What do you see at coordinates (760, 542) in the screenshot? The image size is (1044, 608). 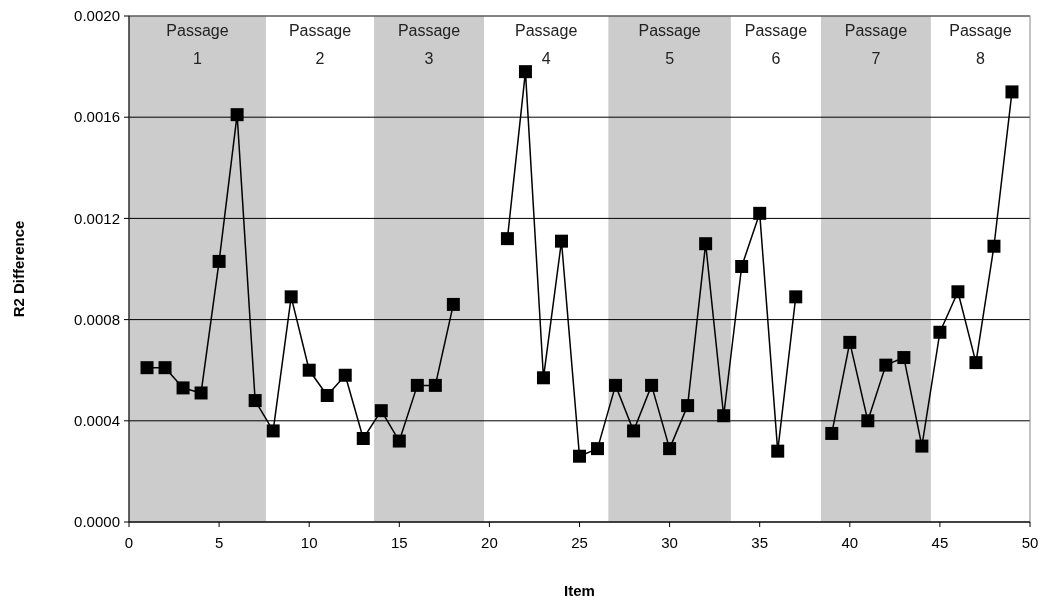 I see `x-tick-label: 35` at bounding box center [760, 542].